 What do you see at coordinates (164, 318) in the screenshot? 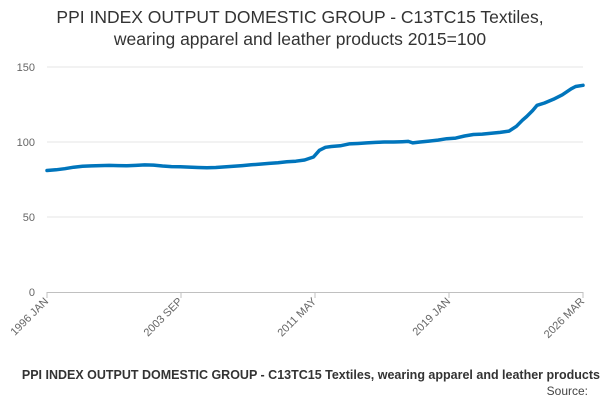
I see `x-tick-label-1: 2003 SEP` at bounding box center [164, 318].